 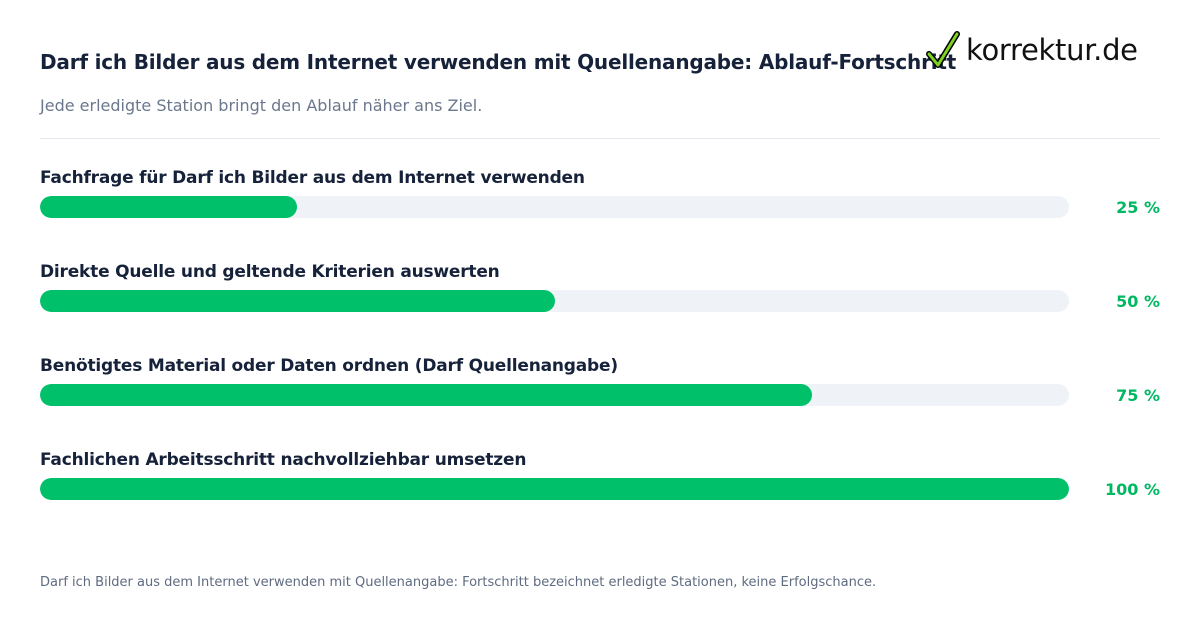 I want to click on bar-value-label: 100 %, so click(x=1132, y=489).